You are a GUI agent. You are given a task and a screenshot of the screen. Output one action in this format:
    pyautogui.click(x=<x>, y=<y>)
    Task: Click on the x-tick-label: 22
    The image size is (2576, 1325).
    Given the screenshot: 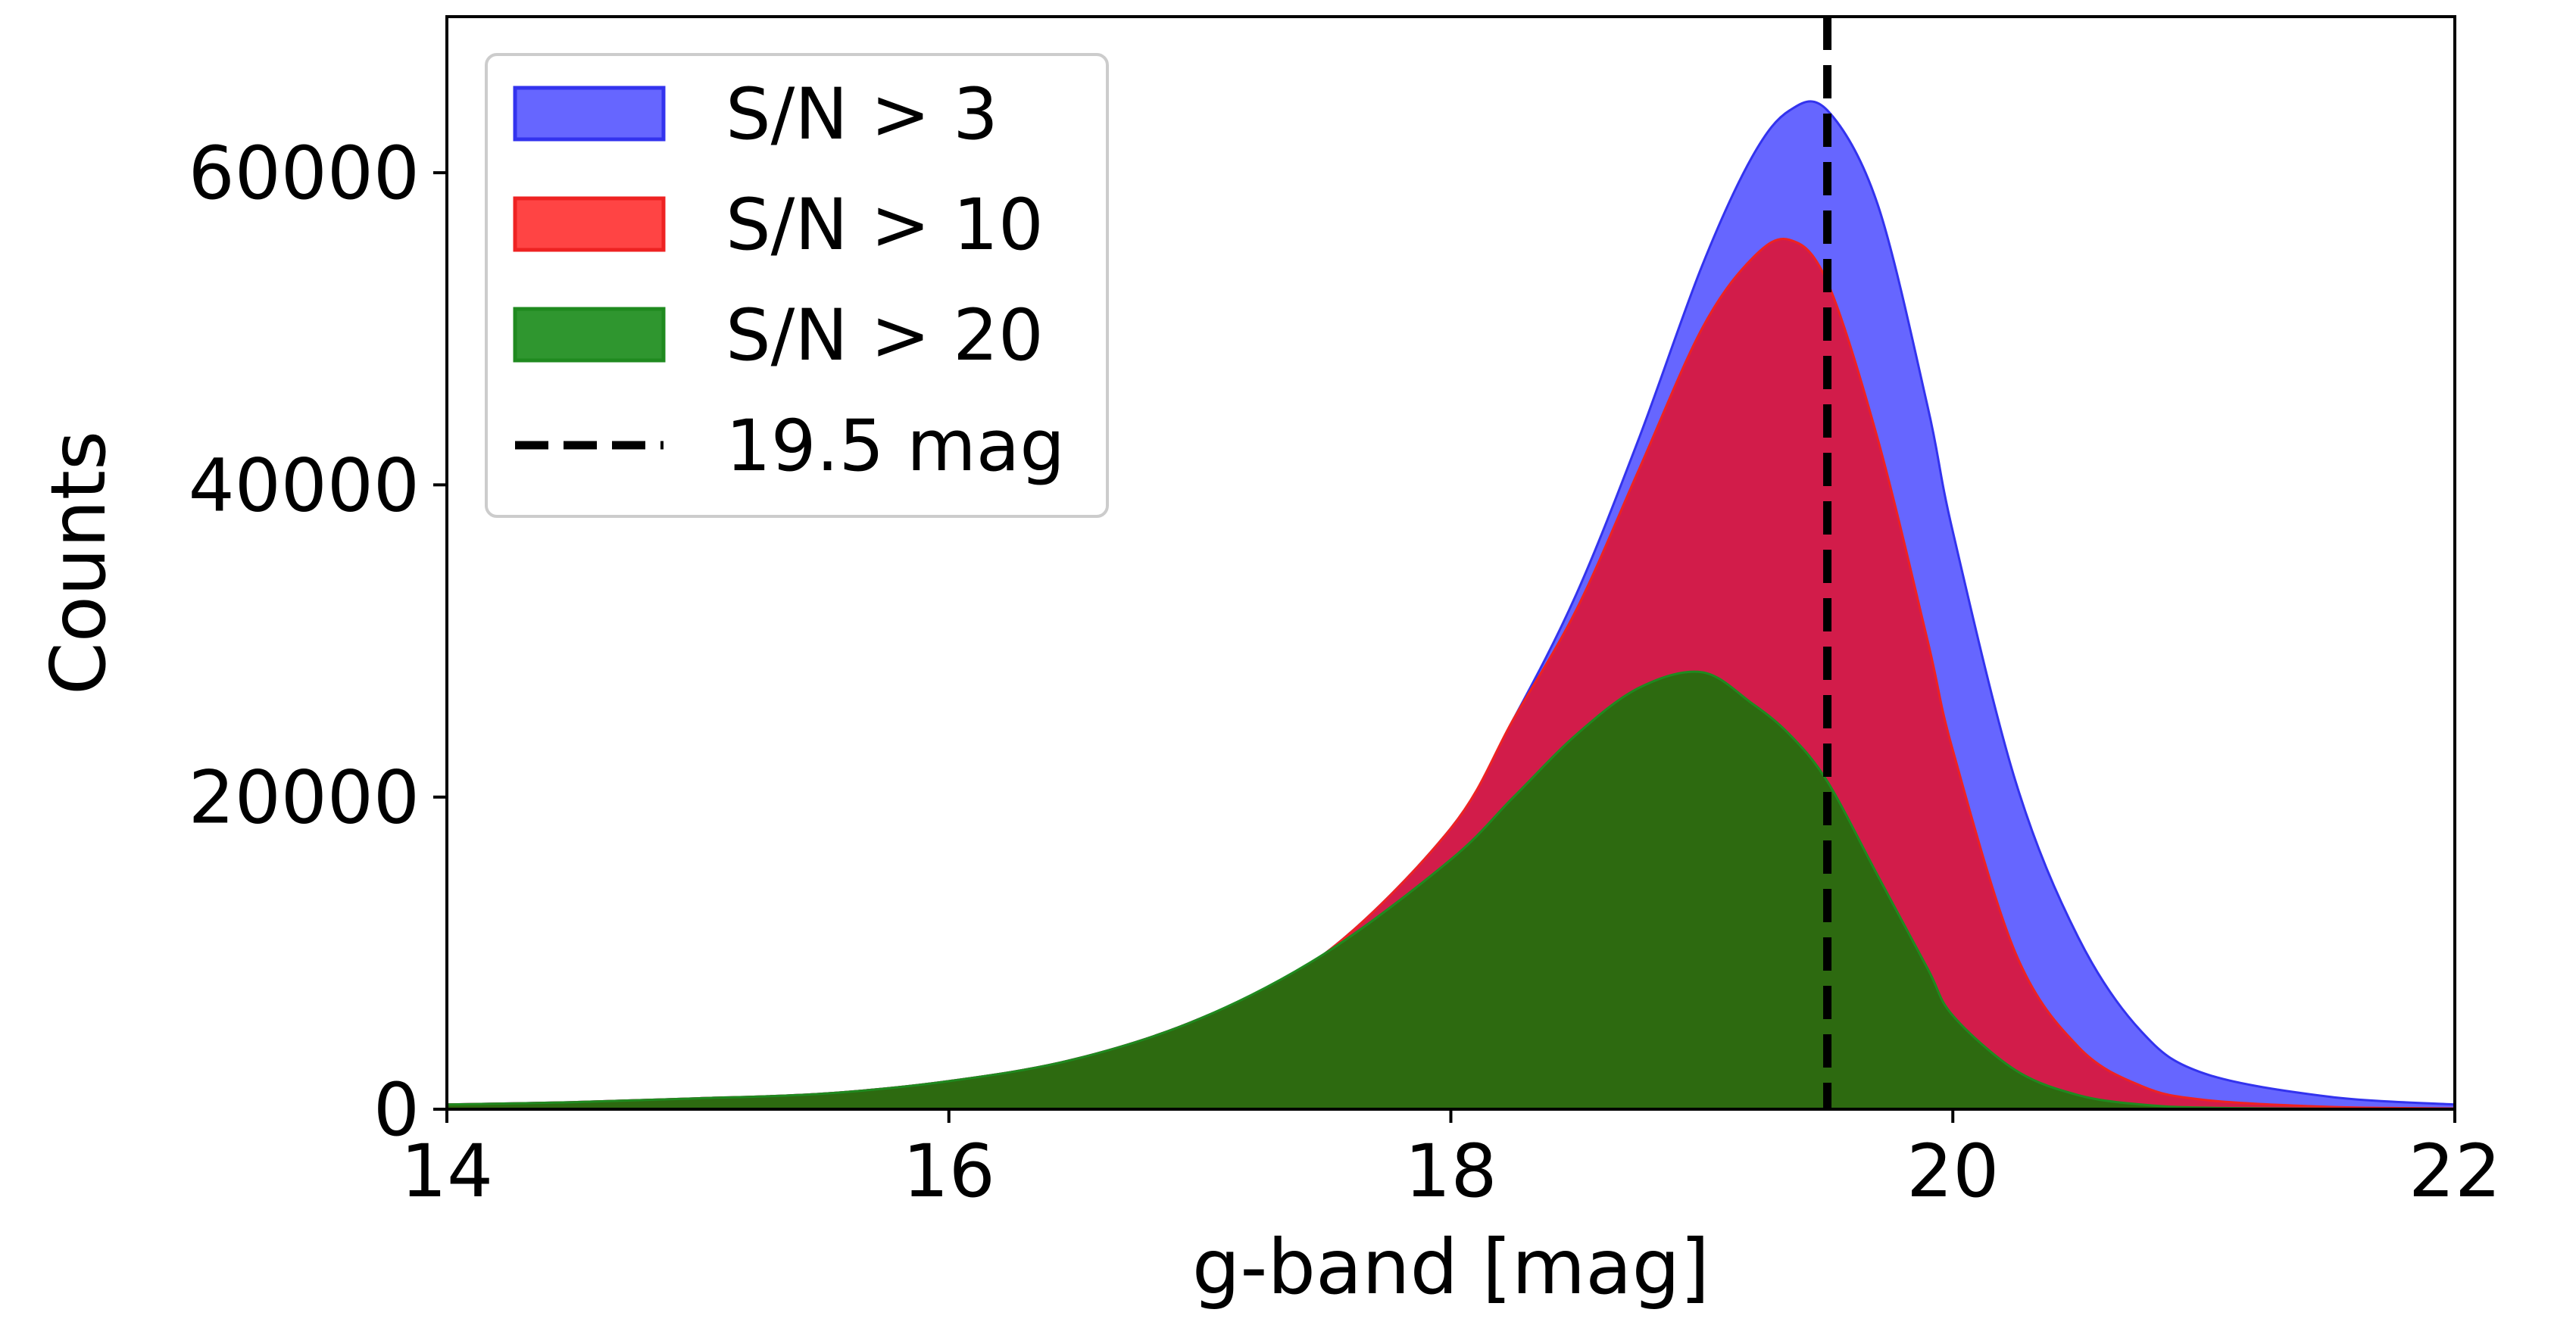 What is the action you would take?
    pyautogui.click(x=2455, y=1171)
    